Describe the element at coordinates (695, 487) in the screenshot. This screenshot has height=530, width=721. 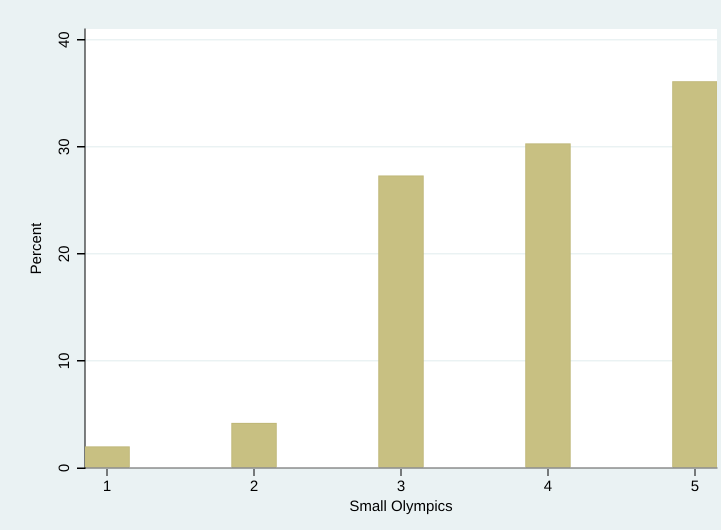
I see `x-tick-label: 5` at that location.